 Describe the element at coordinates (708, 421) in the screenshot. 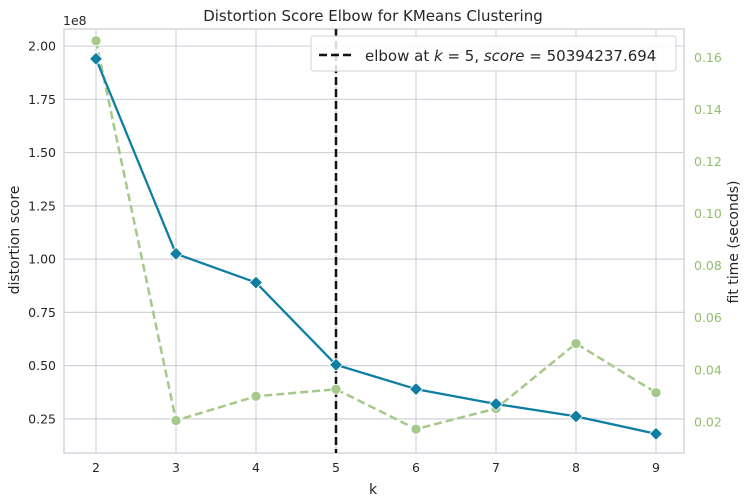

I see `y2-tick-label: 0.02` at that location.